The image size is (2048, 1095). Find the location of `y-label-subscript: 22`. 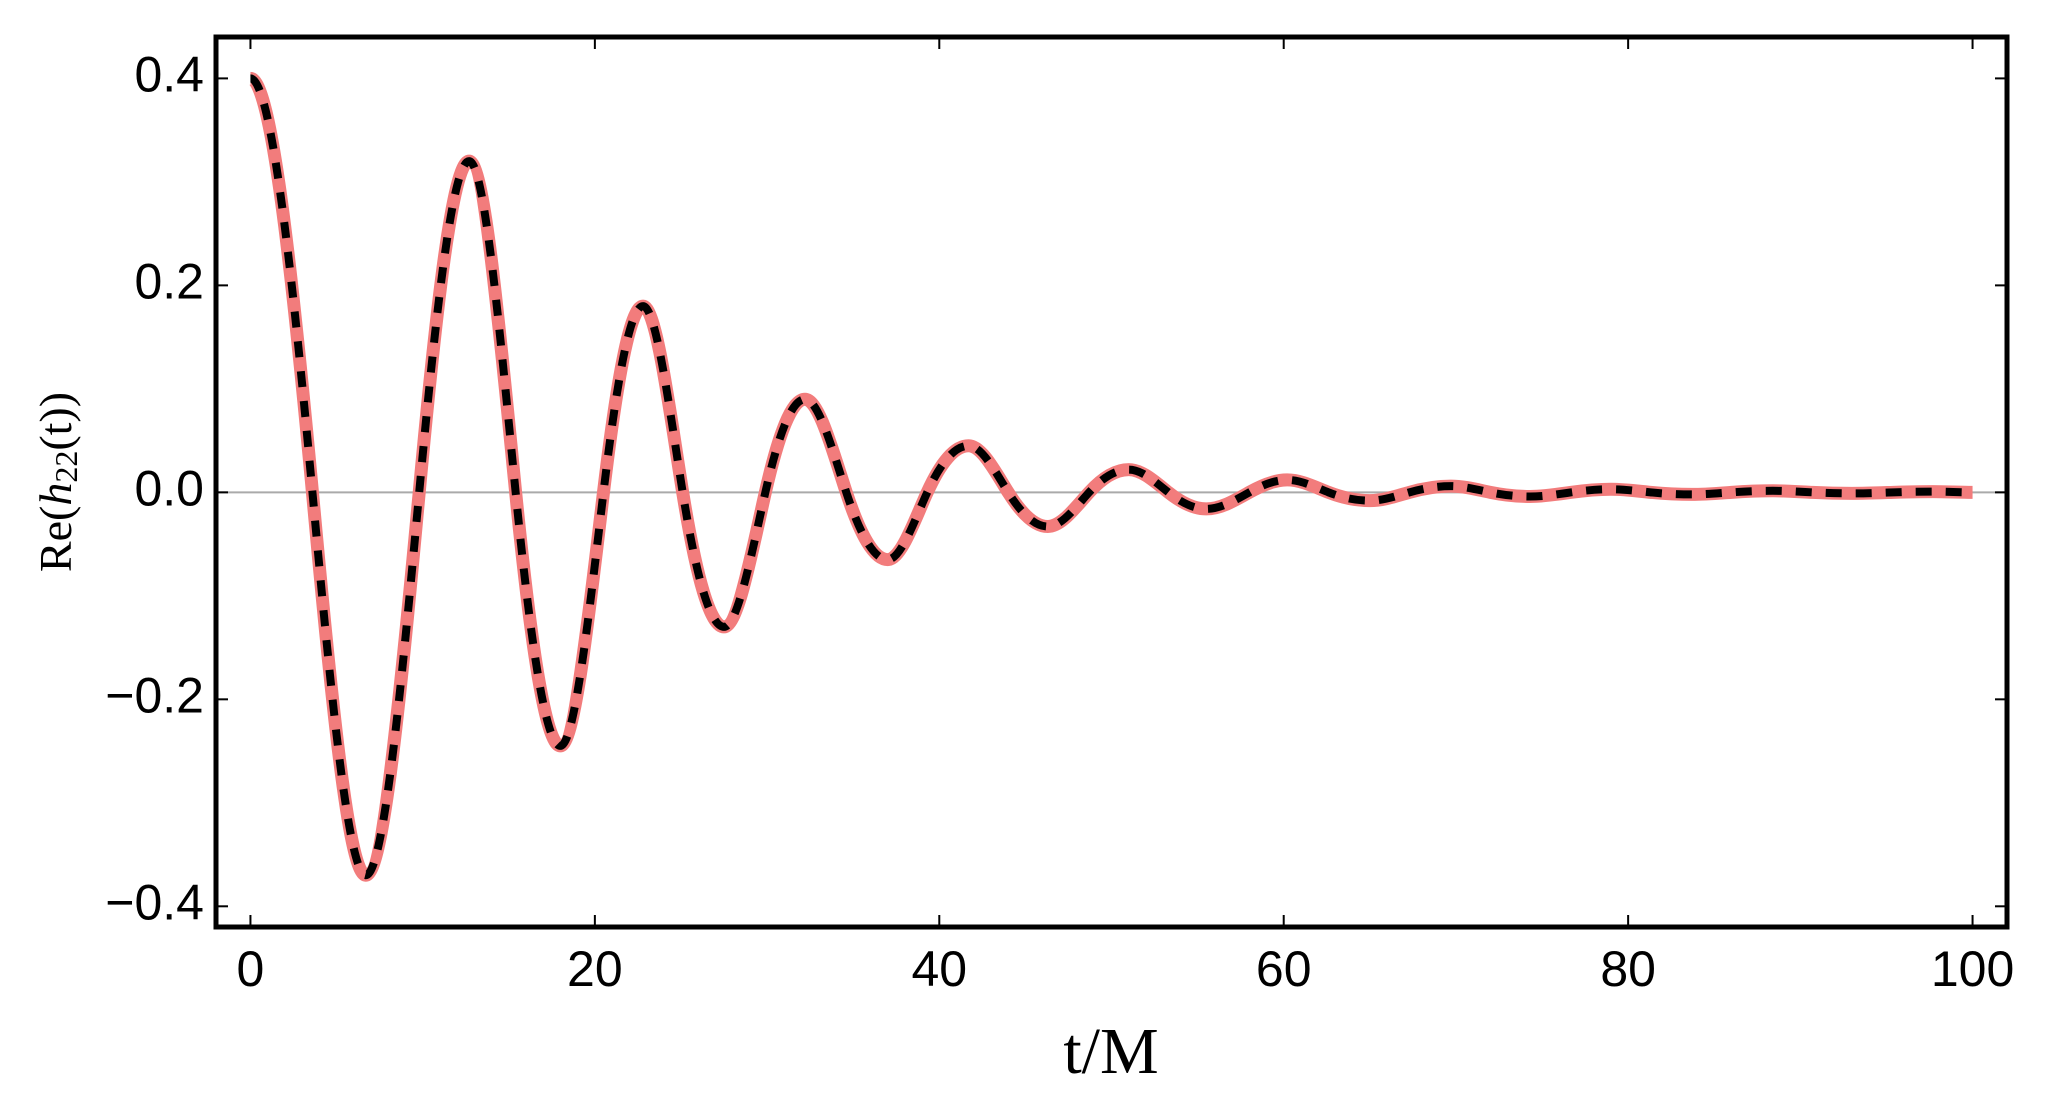

y-label-subscript: 22 is located at coordinates (66, 467).